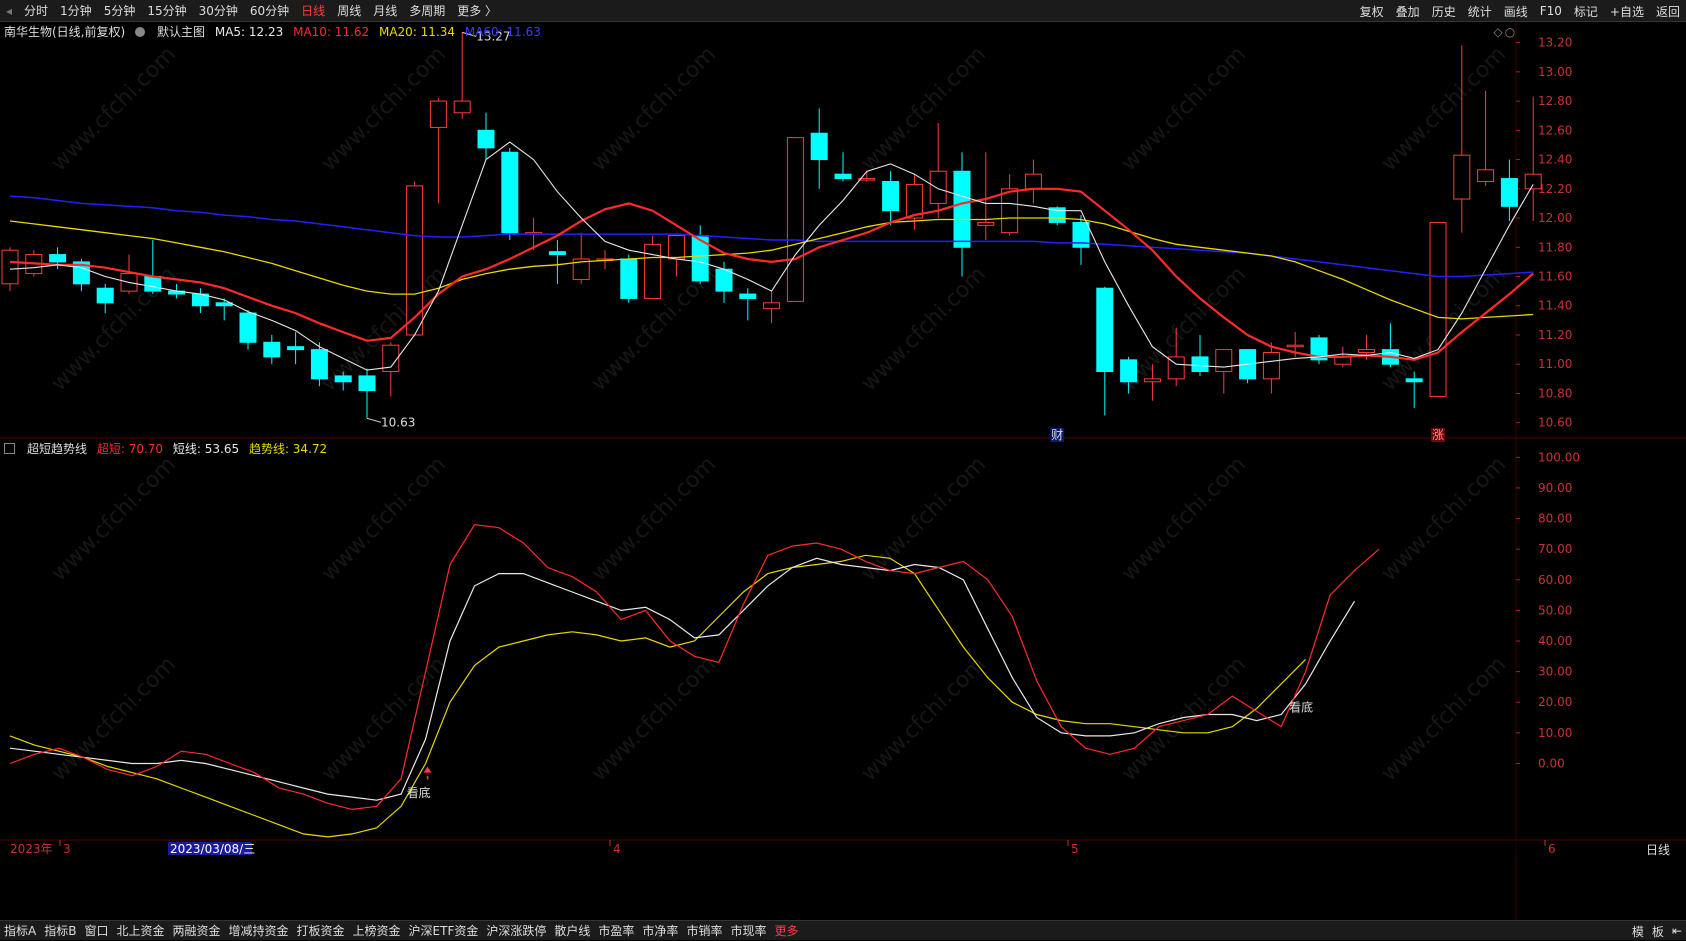 The width and height of the screenshot is (1686, 941). What do you see at coordinates (269, 11) in the screenshot?
I see `period-tab: 60分钟` at bounding box center [269, 11].